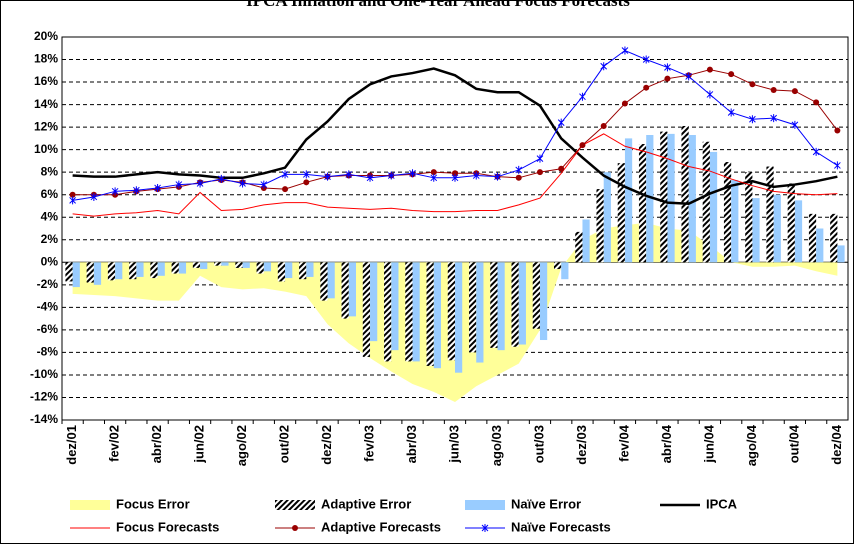 The width and height of the screenshot is (854, 544). I want to click on x-tick-label: jun/02, so click(199, 444).